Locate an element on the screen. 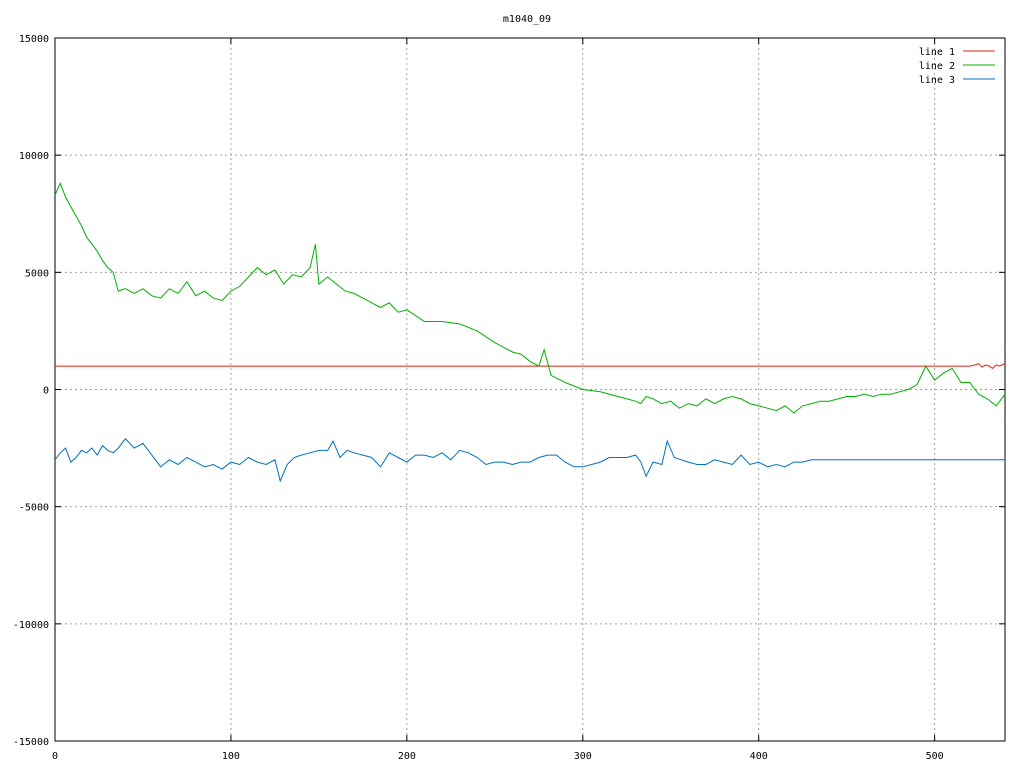  legend-label-3: line 3 is located at coordinates (937, 80).